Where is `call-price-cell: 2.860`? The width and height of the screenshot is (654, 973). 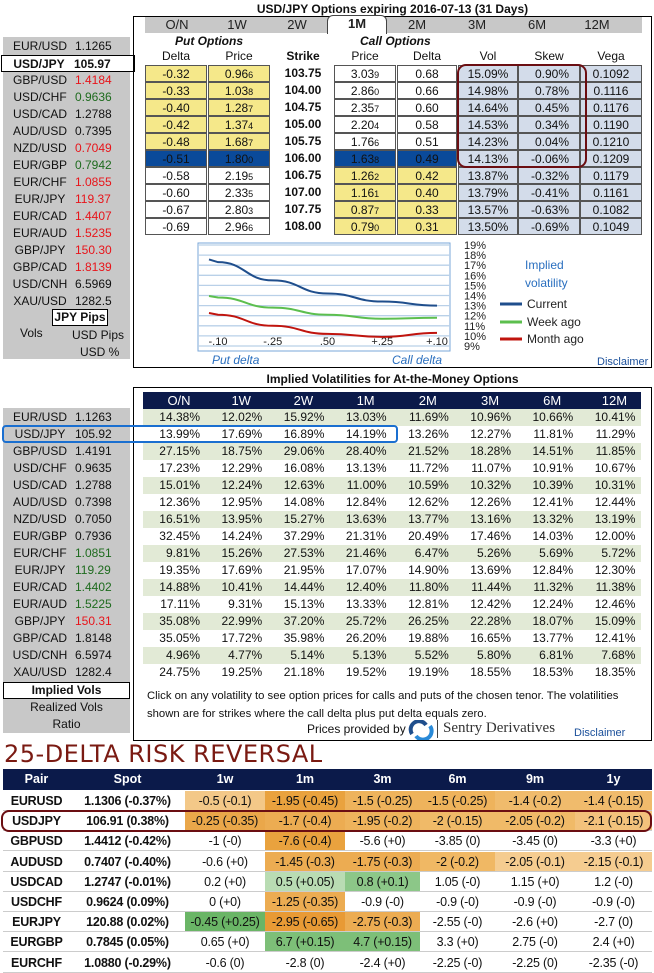
call-price-cell: 2.860 is located at coordinates (365, 90).